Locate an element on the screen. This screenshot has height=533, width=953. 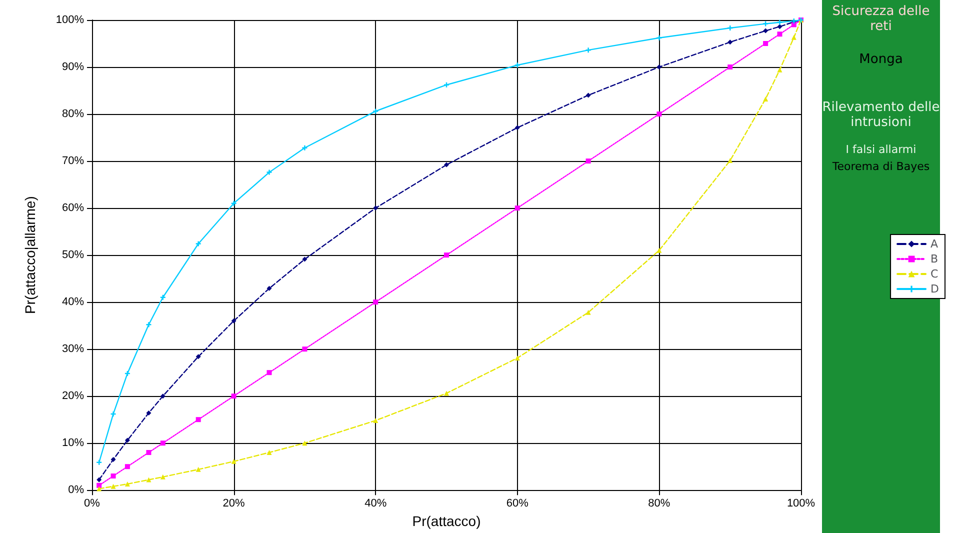
y-tick-label: 20% is located at coordinates (73, 396).